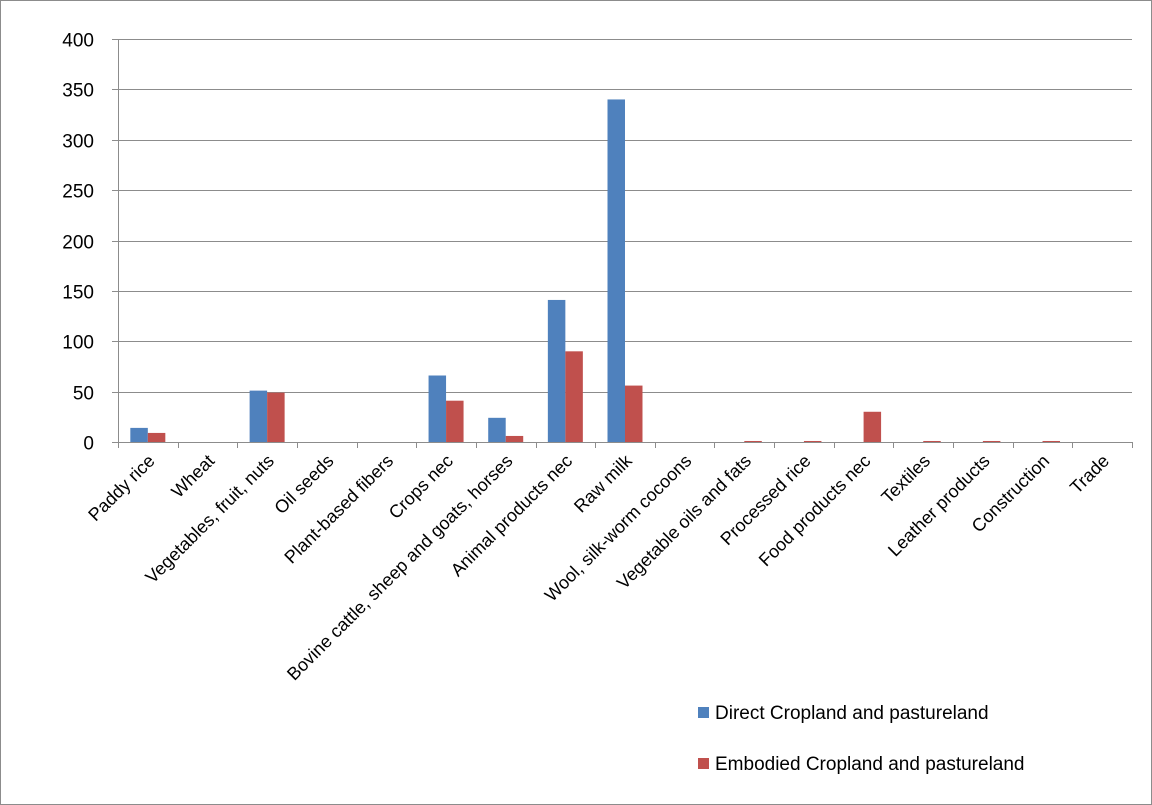 The height and width of the screenshot is (805, 1152). I want to click on x-category-label: Plant-based fibers, so click(338, 509).